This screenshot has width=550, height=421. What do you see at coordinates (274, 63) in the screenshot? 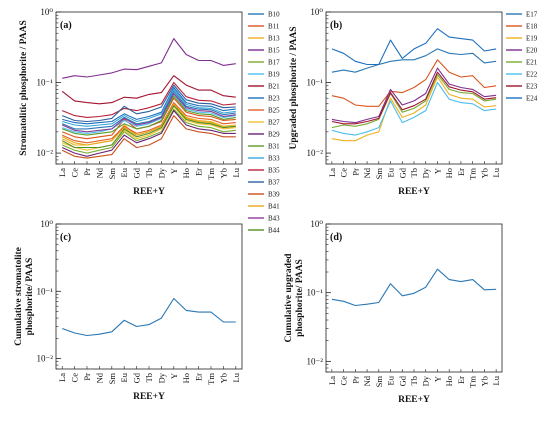
I see `legend-label-b17: B17` at bounding box center [274, 63].